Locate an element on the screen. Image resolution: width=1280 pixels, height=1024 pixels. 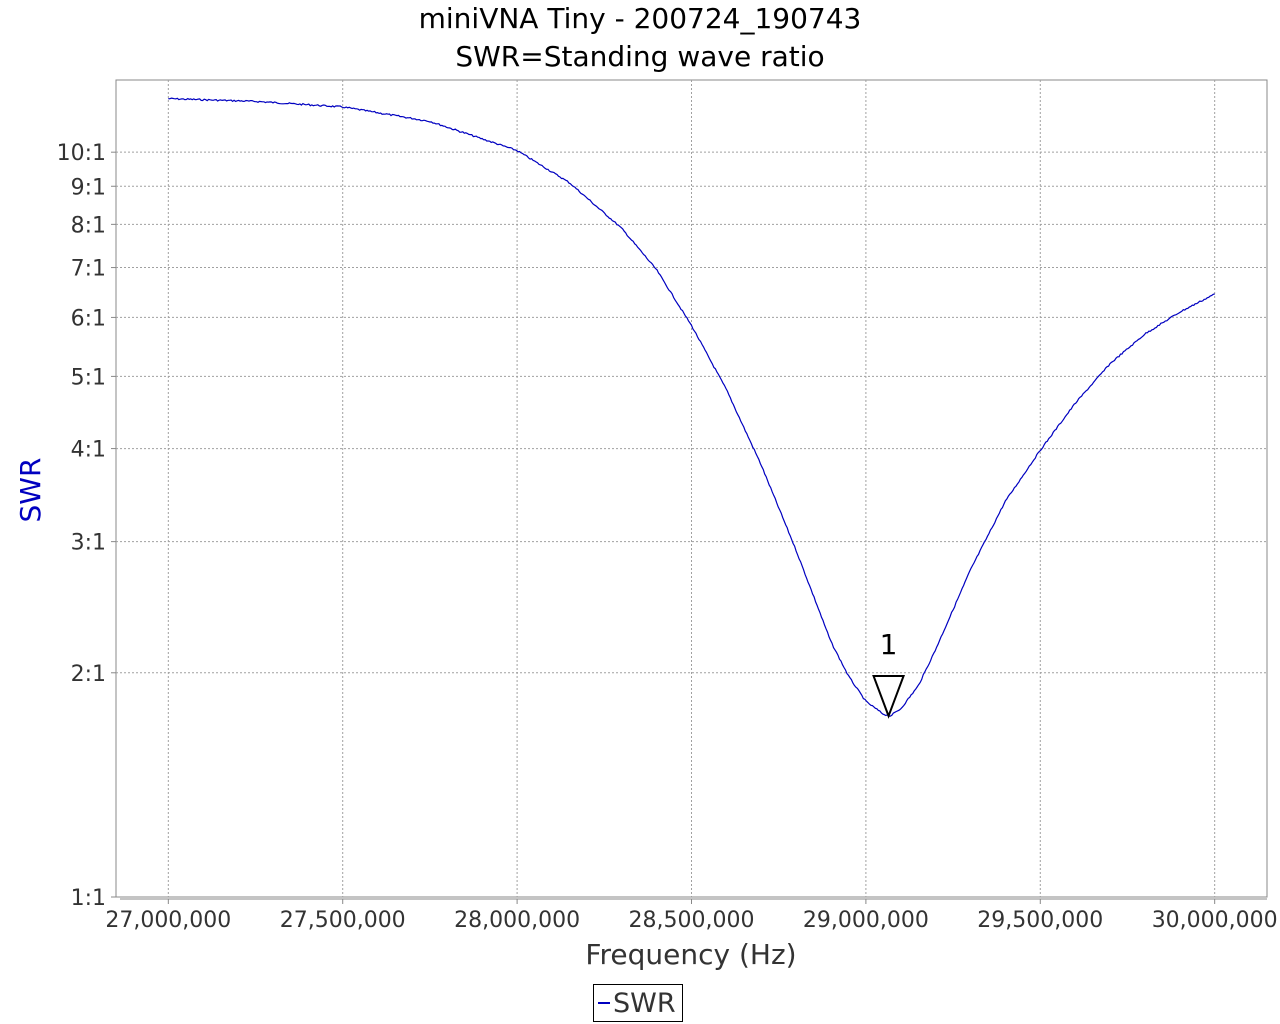
marker-group: 1 is located at coordinates (889, 673).